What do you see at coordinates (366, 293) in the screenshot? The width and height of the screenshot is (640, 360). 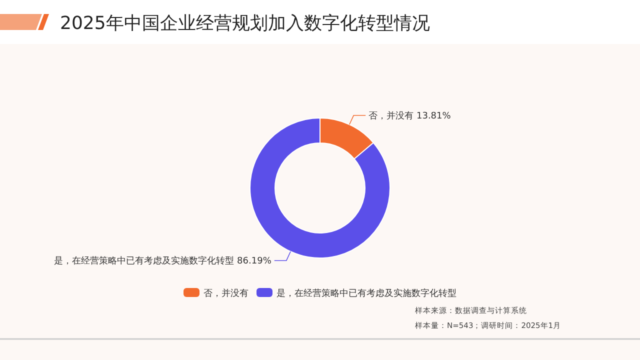 I see `legend-label: 是，在经营策略中已有考虑及实施数字化转型` at bounding box center [366, 293].